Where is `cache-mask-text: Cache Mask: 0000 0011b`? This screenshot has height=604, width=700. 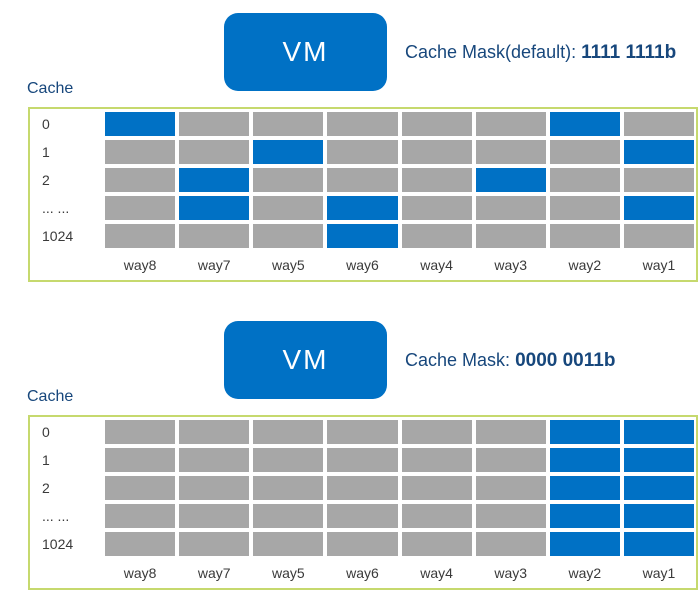
cache-mask-text: Cache Mask: 0000 0011b is located at coordinates (510, 361).